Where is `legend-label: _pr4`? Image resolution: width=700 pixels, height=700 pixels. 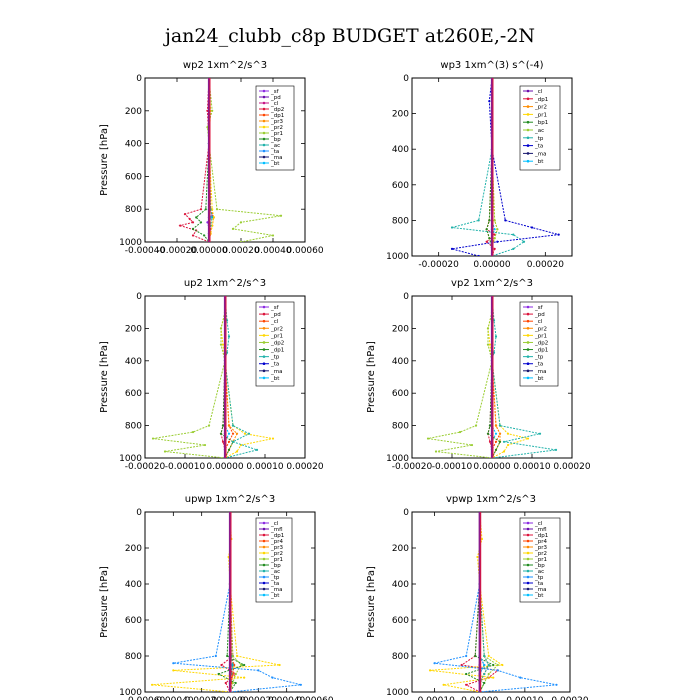 legend-label: _pr4 is located at coordinates (277, 542).